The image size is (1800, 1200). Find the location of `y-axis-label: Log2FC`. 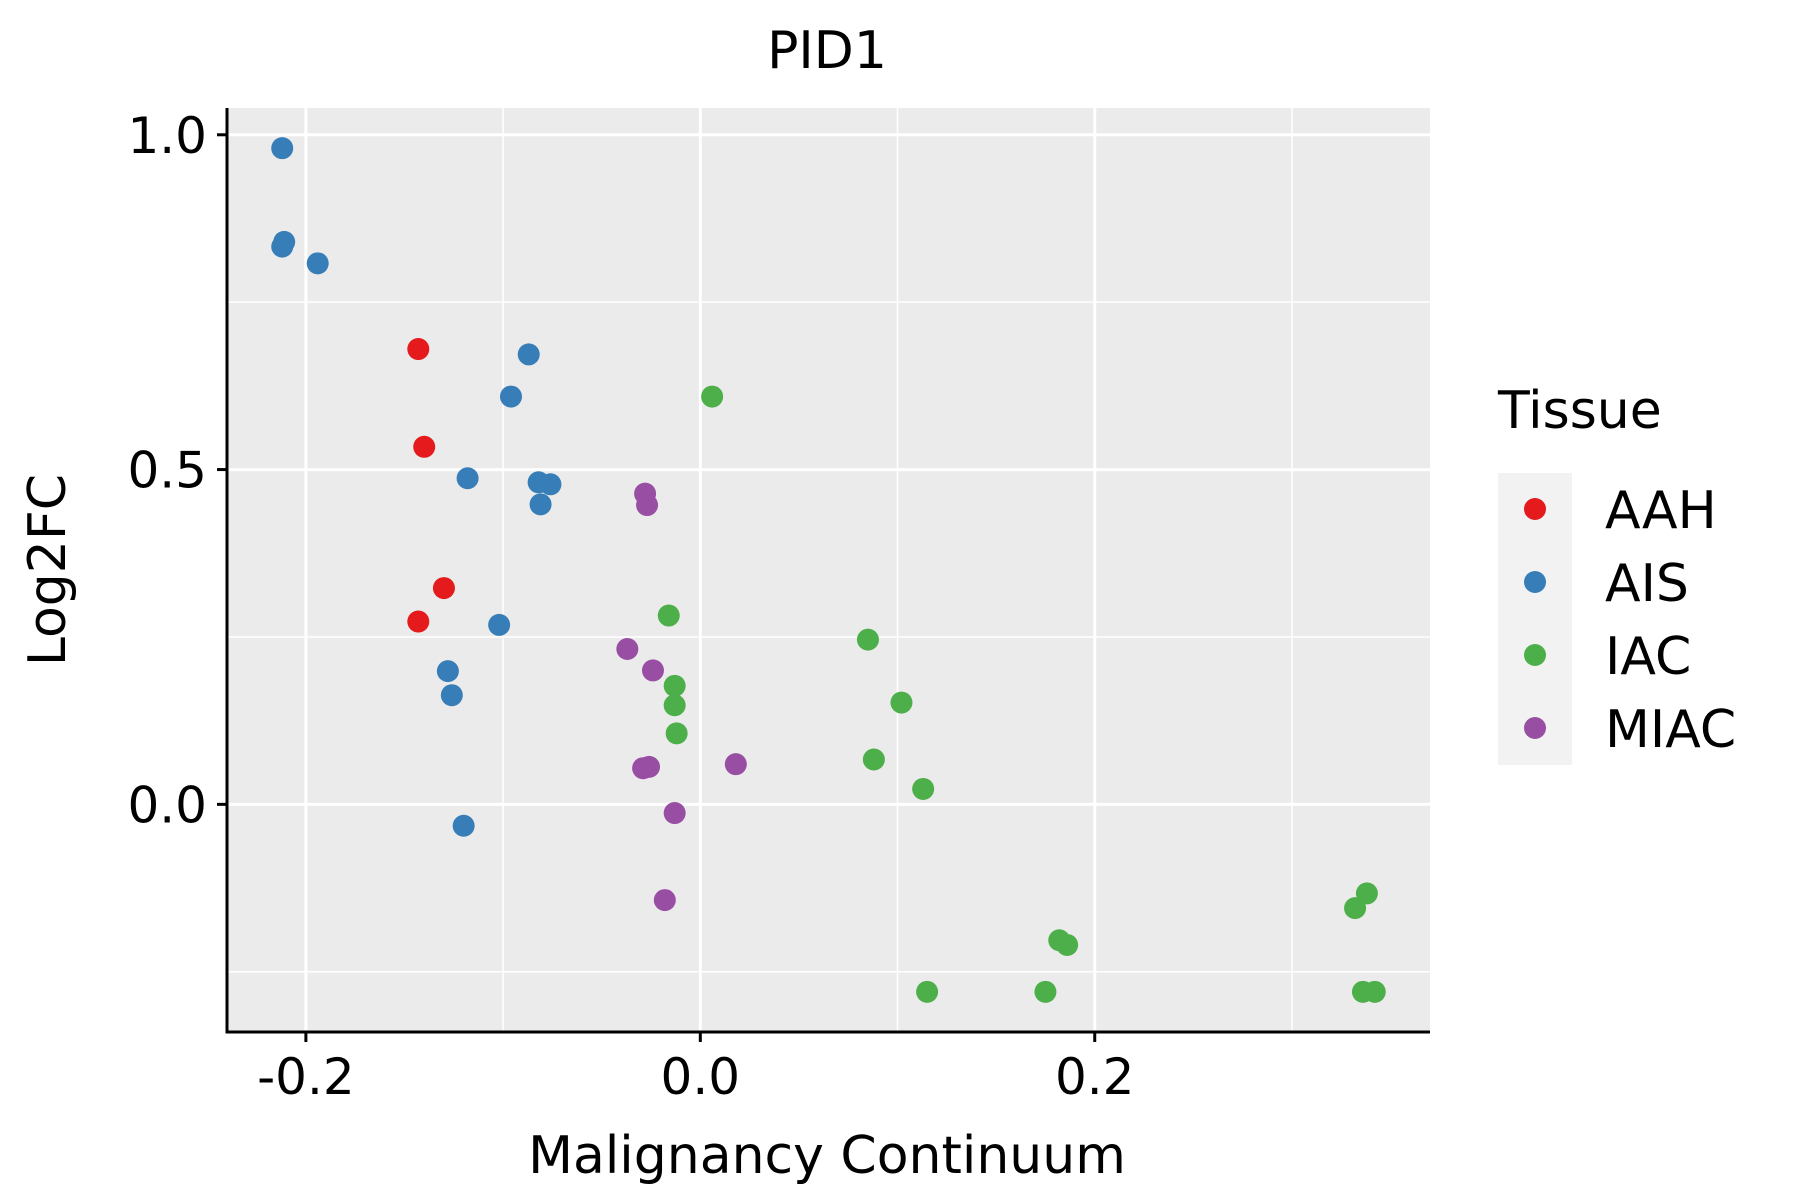

y-axis-label: Log2FC is located at coordinates (48, 570).